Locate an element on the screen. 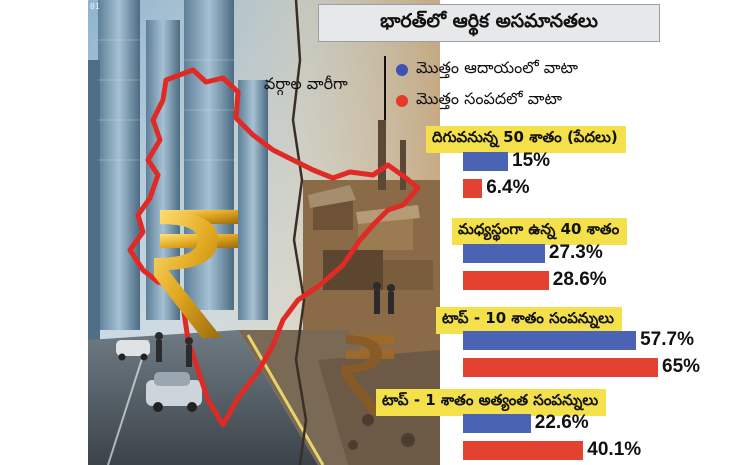 This screenshot has height=465, width=756. bar-label-wealth-1: 28.6% is located at coordinates (579, 279).